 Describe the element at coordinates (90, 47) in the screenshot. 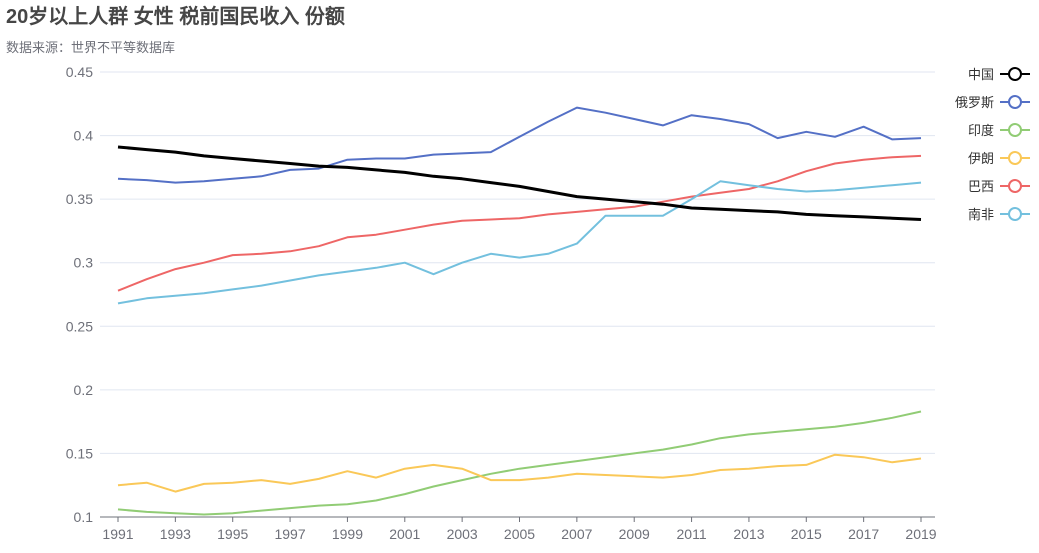

I see `chart-subtitle: 数据来源：世界不平等数据库` at that location.